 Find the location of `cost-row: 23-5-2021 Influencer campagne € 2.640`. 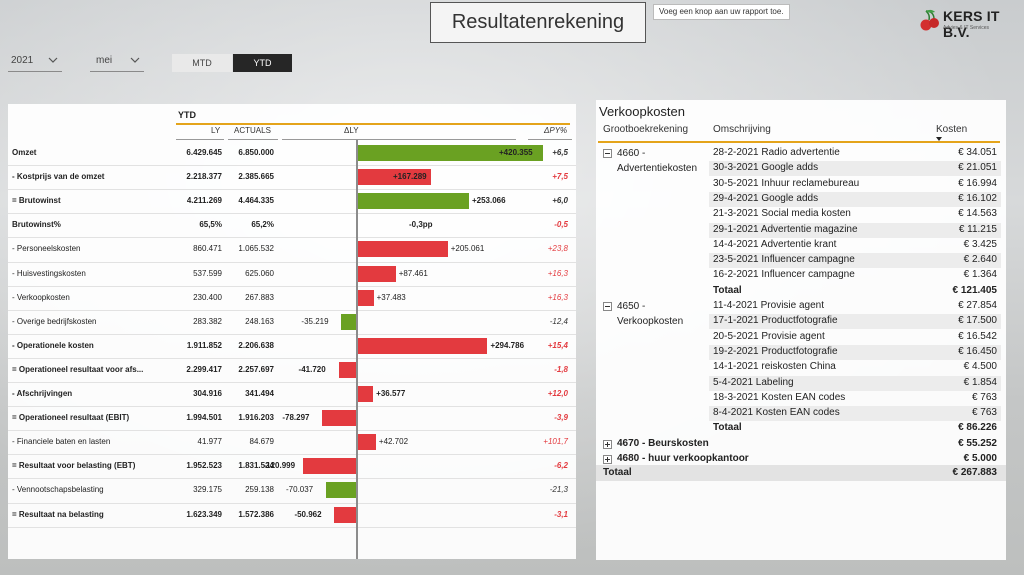

cost-row: 23-5-2021 Influencer campagne € 2.640 is located at coordinates (855, 261).